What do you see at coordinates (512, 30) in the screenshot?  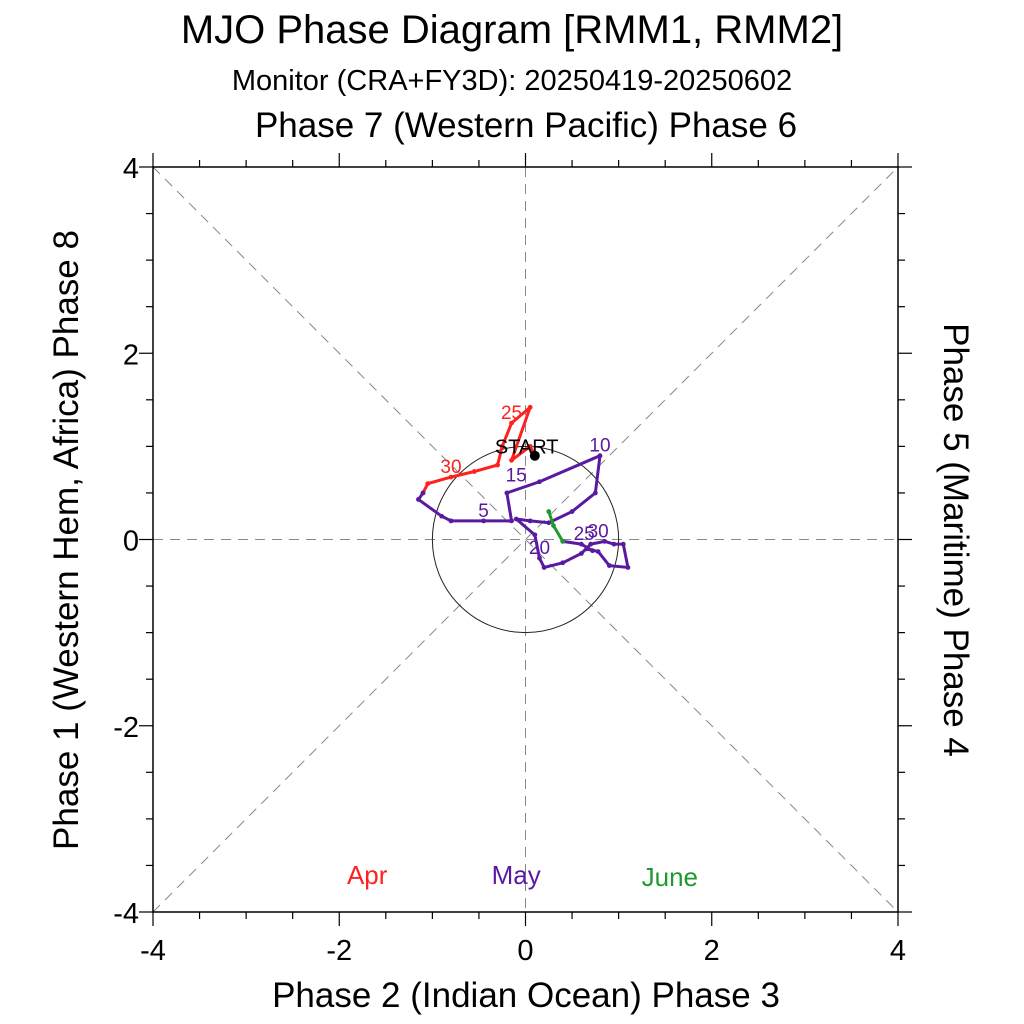 I see `chart-title: MJO Phase Diagram [RMM1, RMM2]` at bounding box center [512, 30].